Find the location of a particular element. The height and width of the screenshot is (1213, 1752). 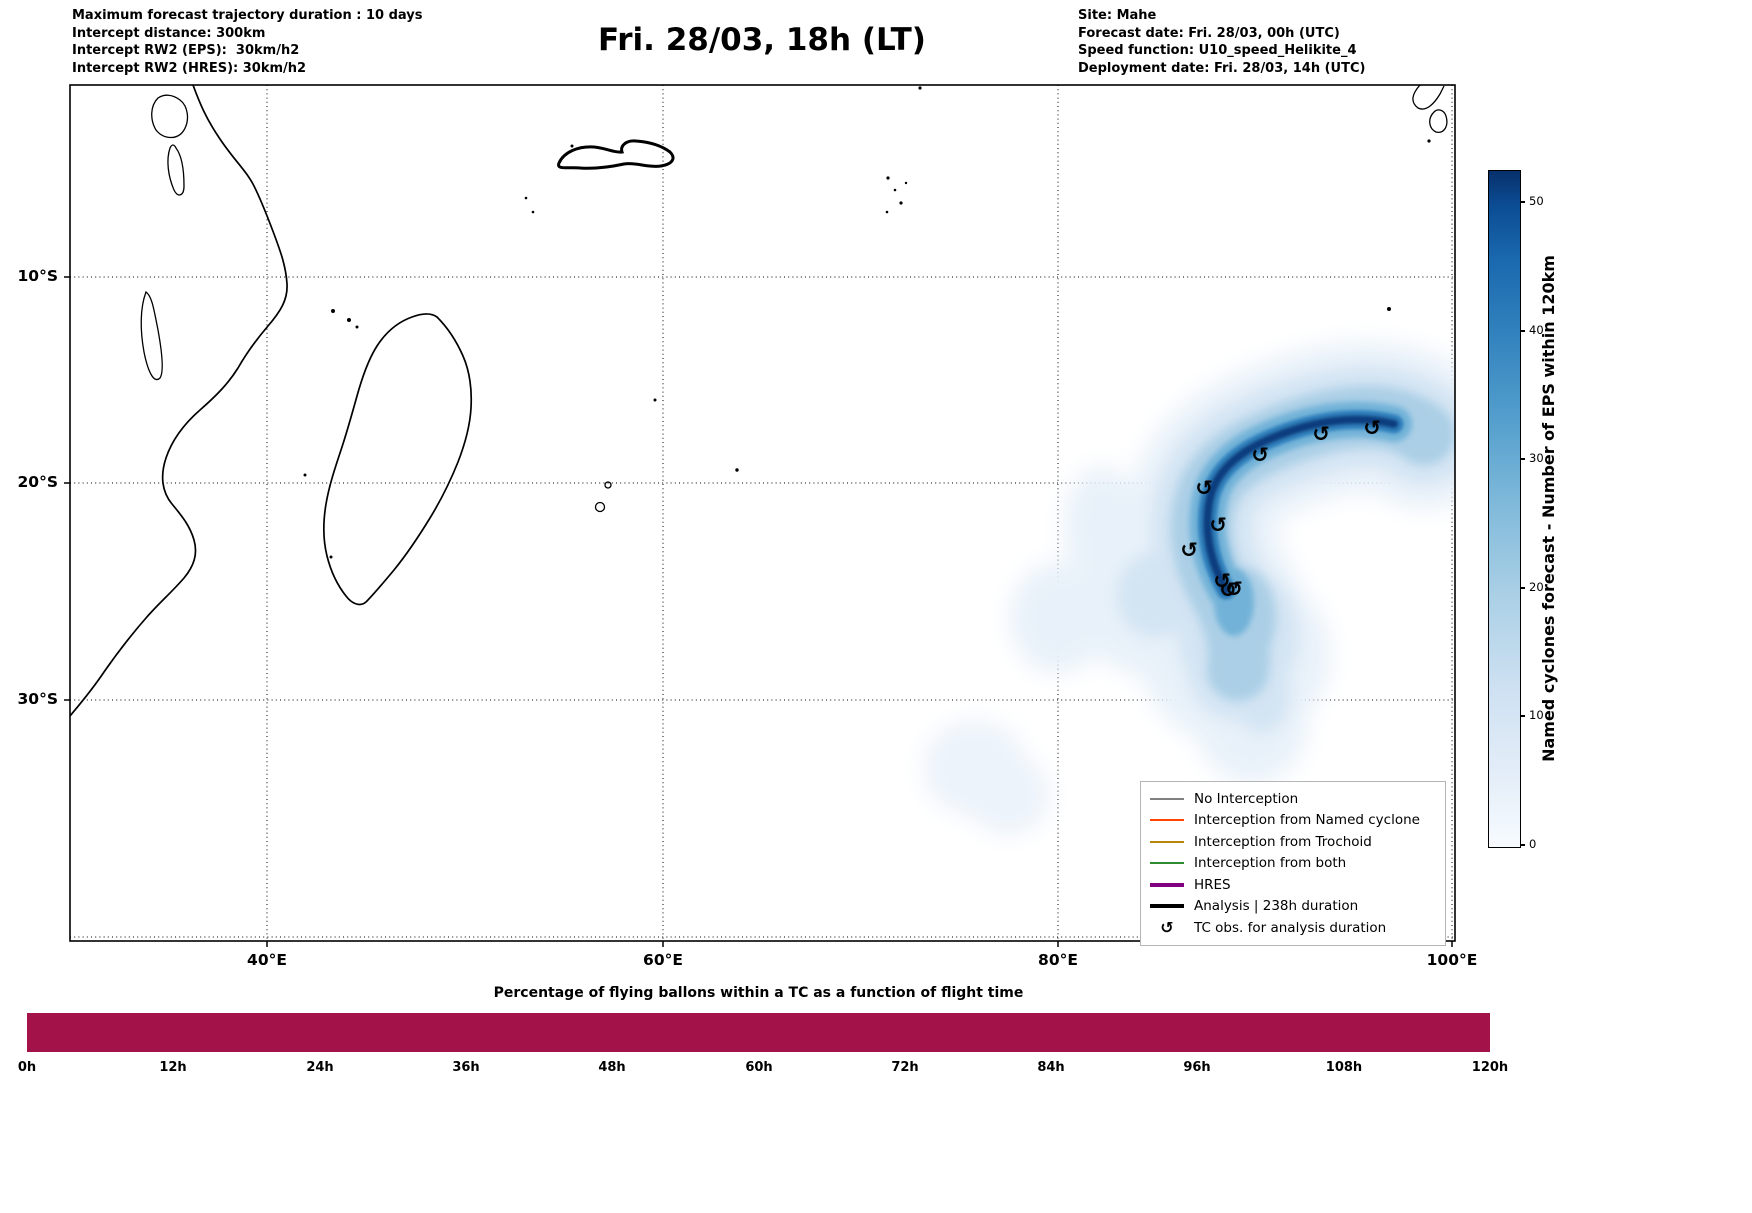

site-text: Site: Mahe is located at coordinates (1117, 15).